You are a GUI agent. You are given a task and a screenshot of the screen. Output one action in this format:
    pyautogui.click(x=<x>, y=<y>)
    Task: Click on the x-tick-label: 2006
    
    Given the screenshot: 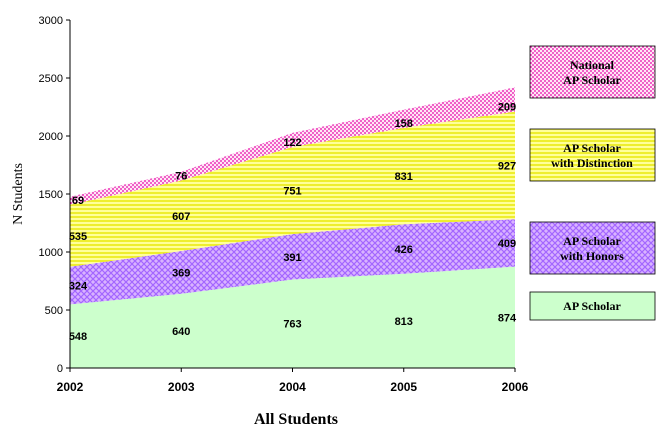 What is the action you would take?
    pyautogui.click(x=515, y=387)
    